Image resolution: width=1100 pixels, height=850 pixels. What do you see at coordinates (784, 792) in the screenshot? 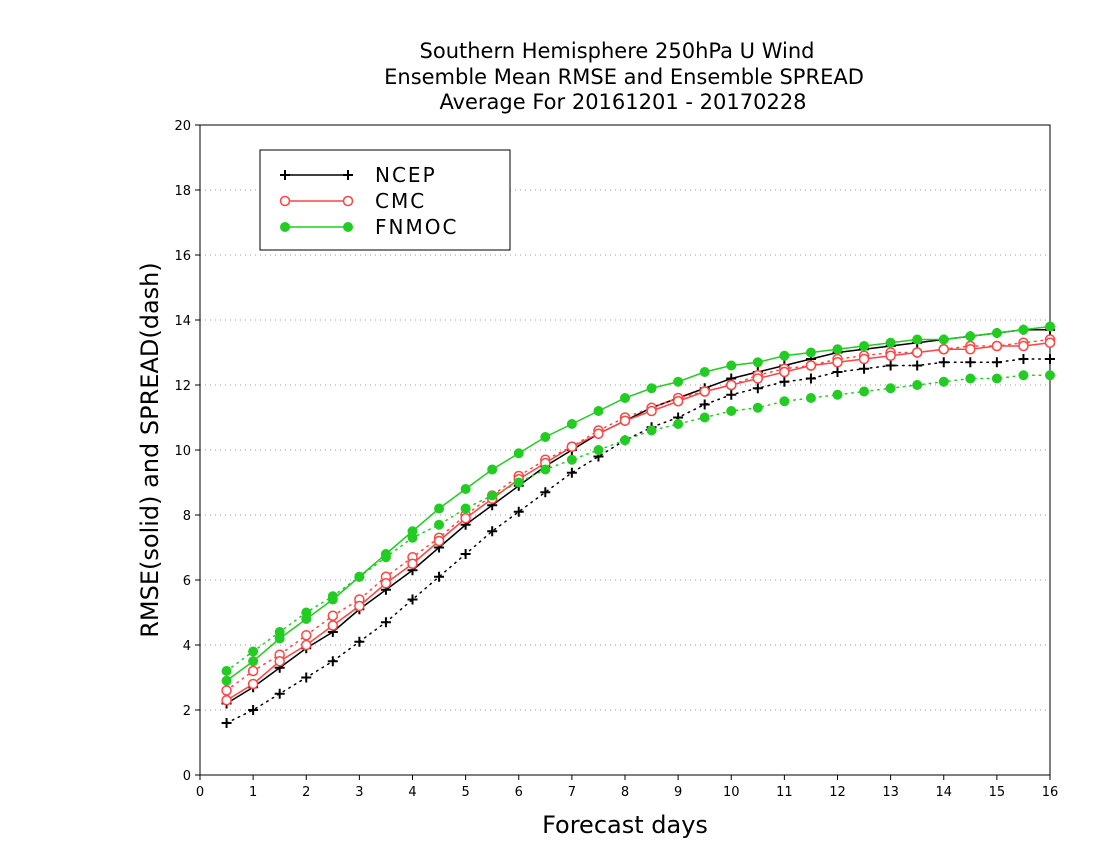
I see `x-tick-label: 11` at bounding box center [784, 792].